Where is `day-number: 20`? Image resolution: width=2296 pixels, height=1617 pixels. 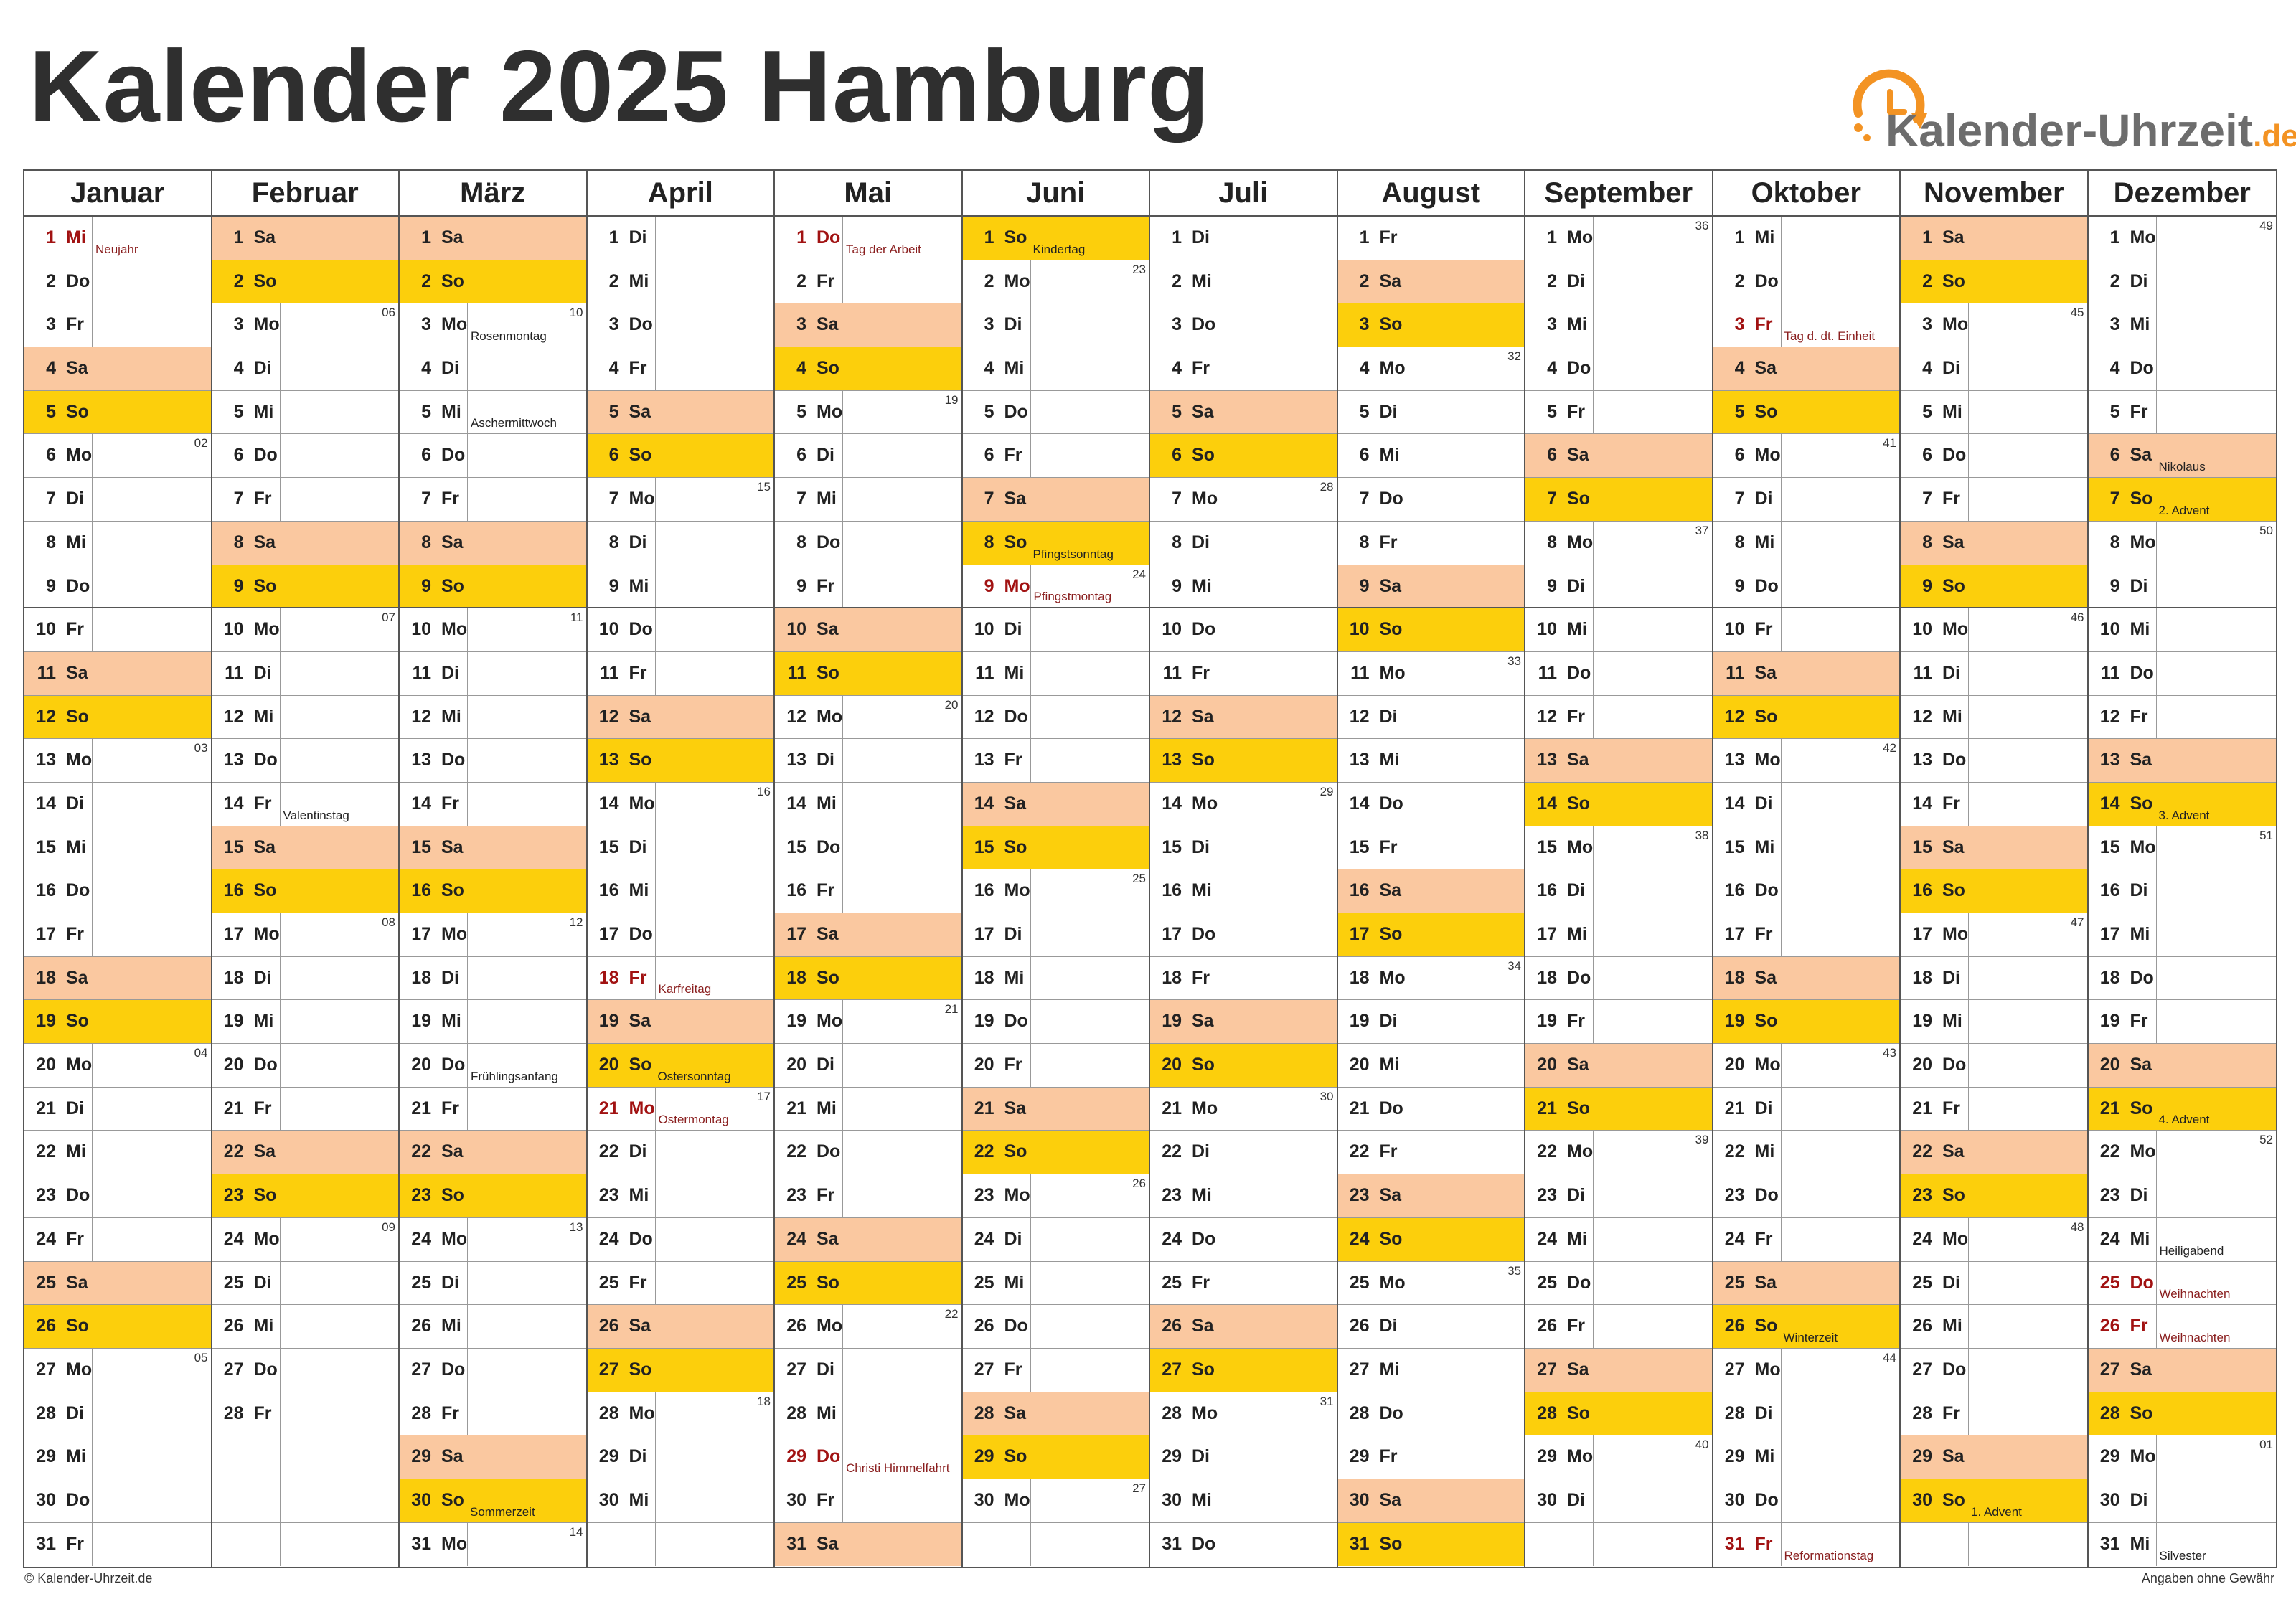 day-number: 20 is located at coordinates (2110, 1065).